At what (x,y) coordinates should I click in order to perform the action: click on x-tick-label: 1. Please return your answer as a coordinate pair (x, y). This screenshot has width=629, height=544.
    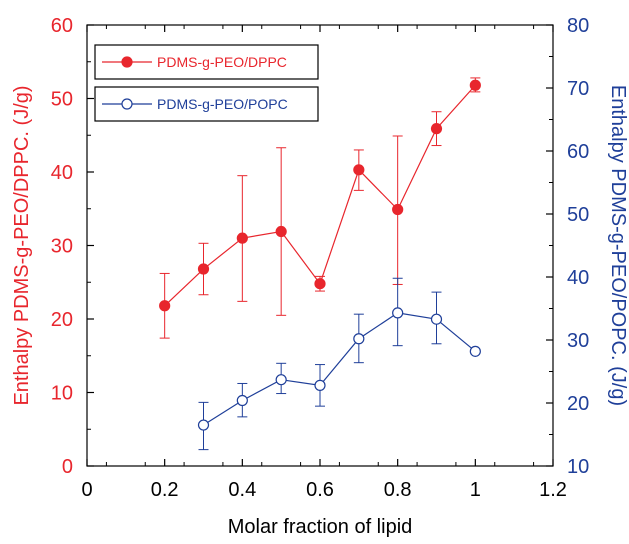
    Looking at the image, I should click on (475, 490).